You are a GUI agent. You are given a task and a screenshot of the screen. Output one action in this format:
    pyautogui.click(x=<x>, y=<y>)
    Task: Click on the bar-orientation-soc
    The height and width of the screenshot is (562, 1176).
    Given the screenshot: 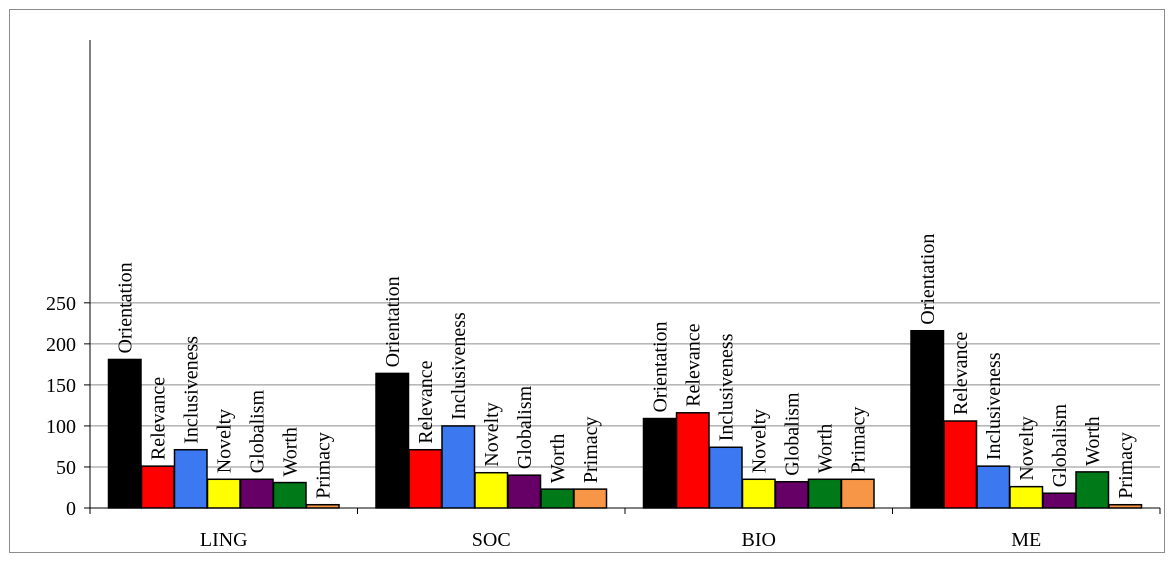 What is the action you would take?
    pyautogui.click(x=392, y=440)
    